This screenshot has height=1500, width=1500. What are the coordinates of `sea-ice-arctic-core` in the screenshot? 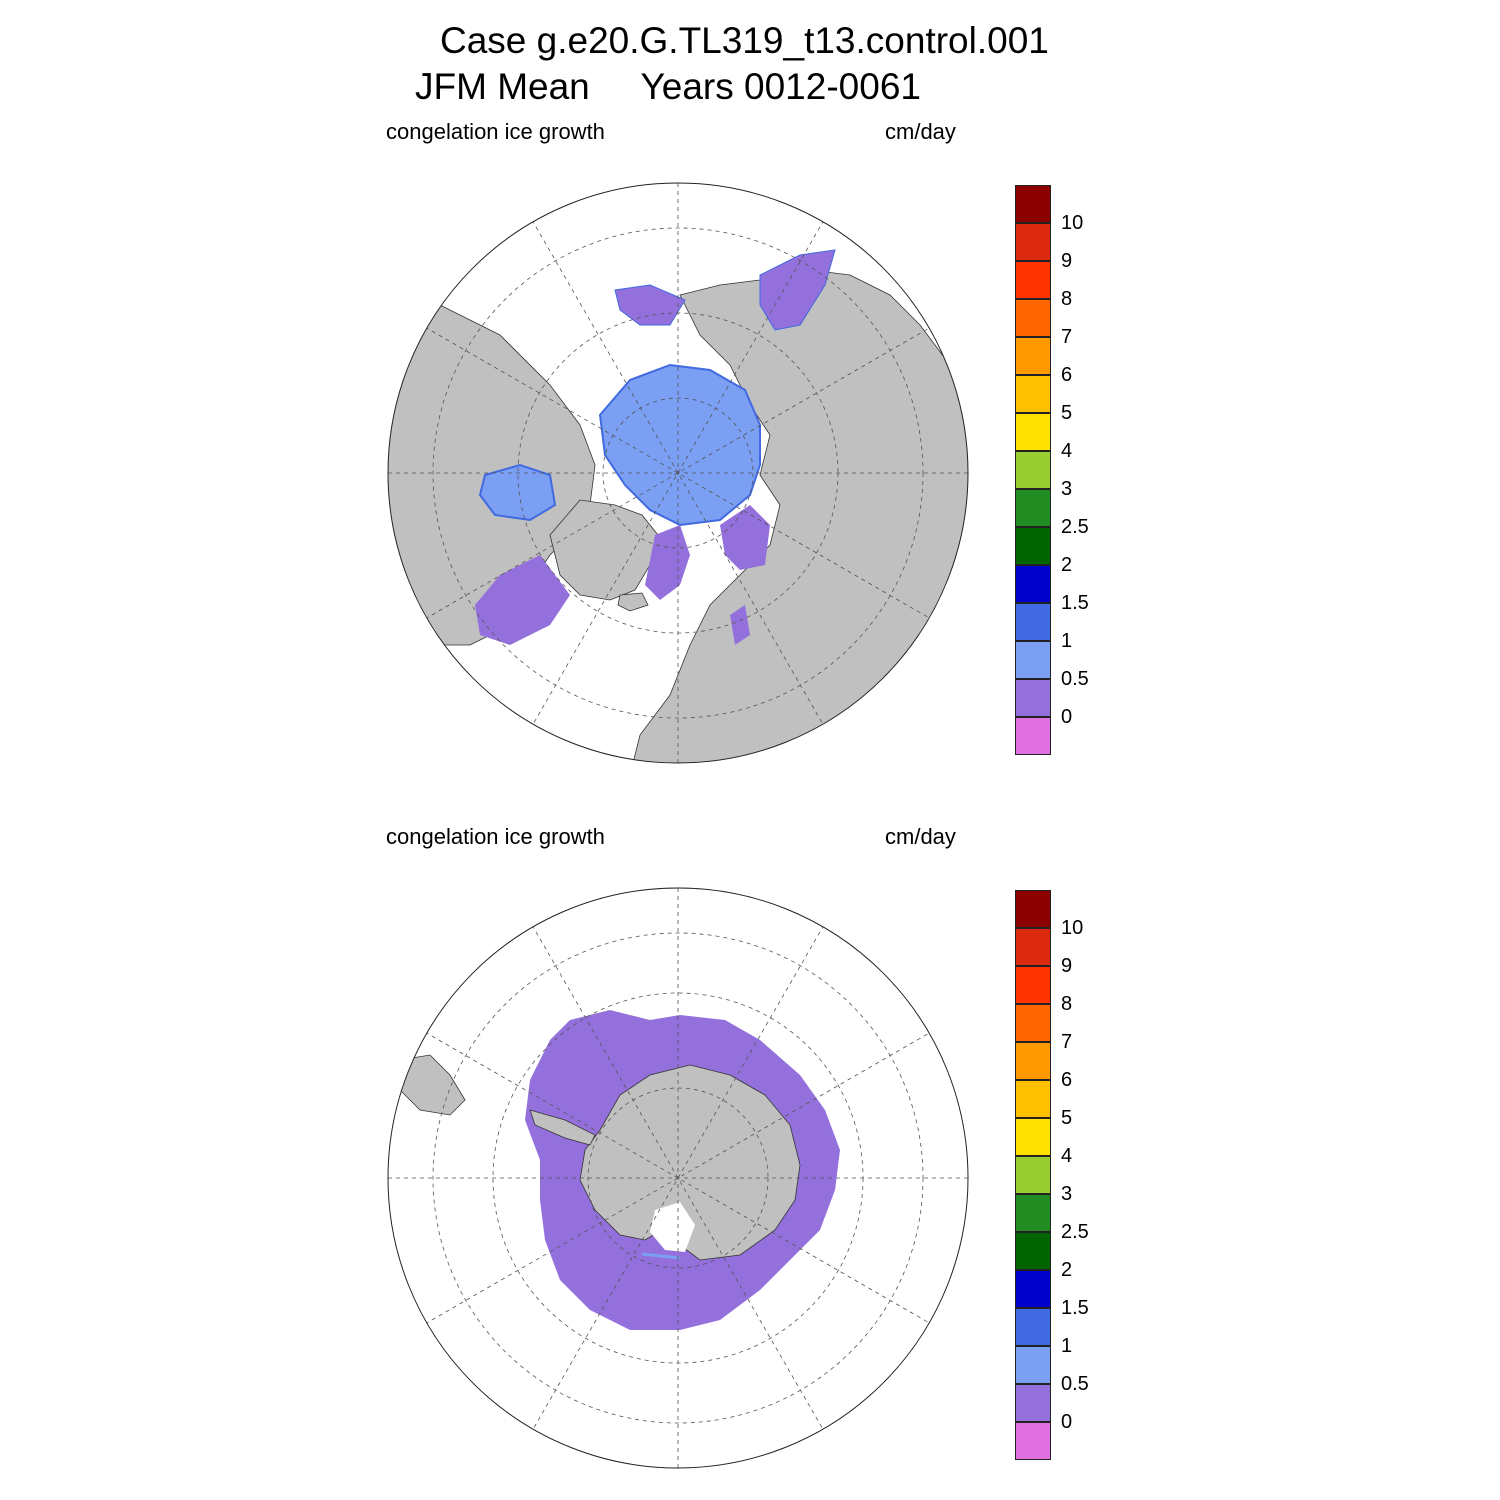 It's located at (679, 445).